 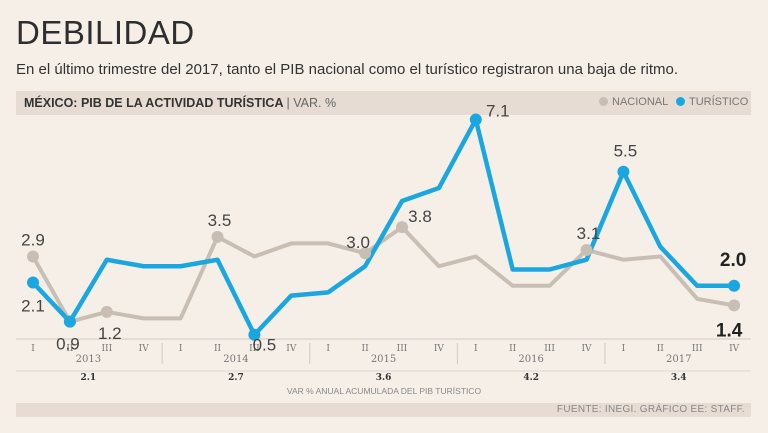 What do you see at coordinates (383, 410) in the screenshot?
I see `footer-bar: FUENTE: INEGI. GRÁFICO EE: STAFF.` at bounding box center [383, 410].